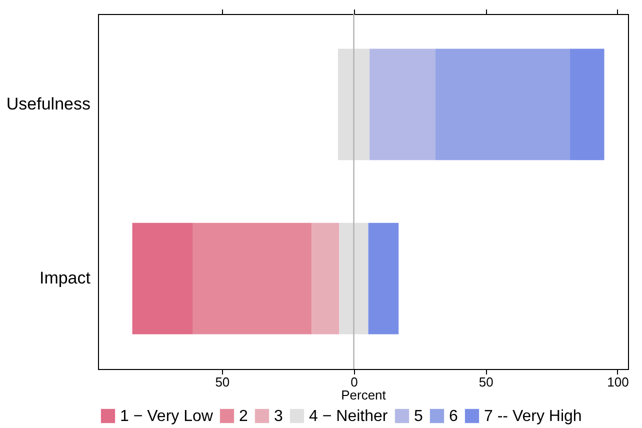 Image resolution: width=642 pixels, height=428 pixels. What do you see at coordinates (48, 104) in the screenshot?
I see `y-tick-label: Usefulness` at bounding box center [48, 104].